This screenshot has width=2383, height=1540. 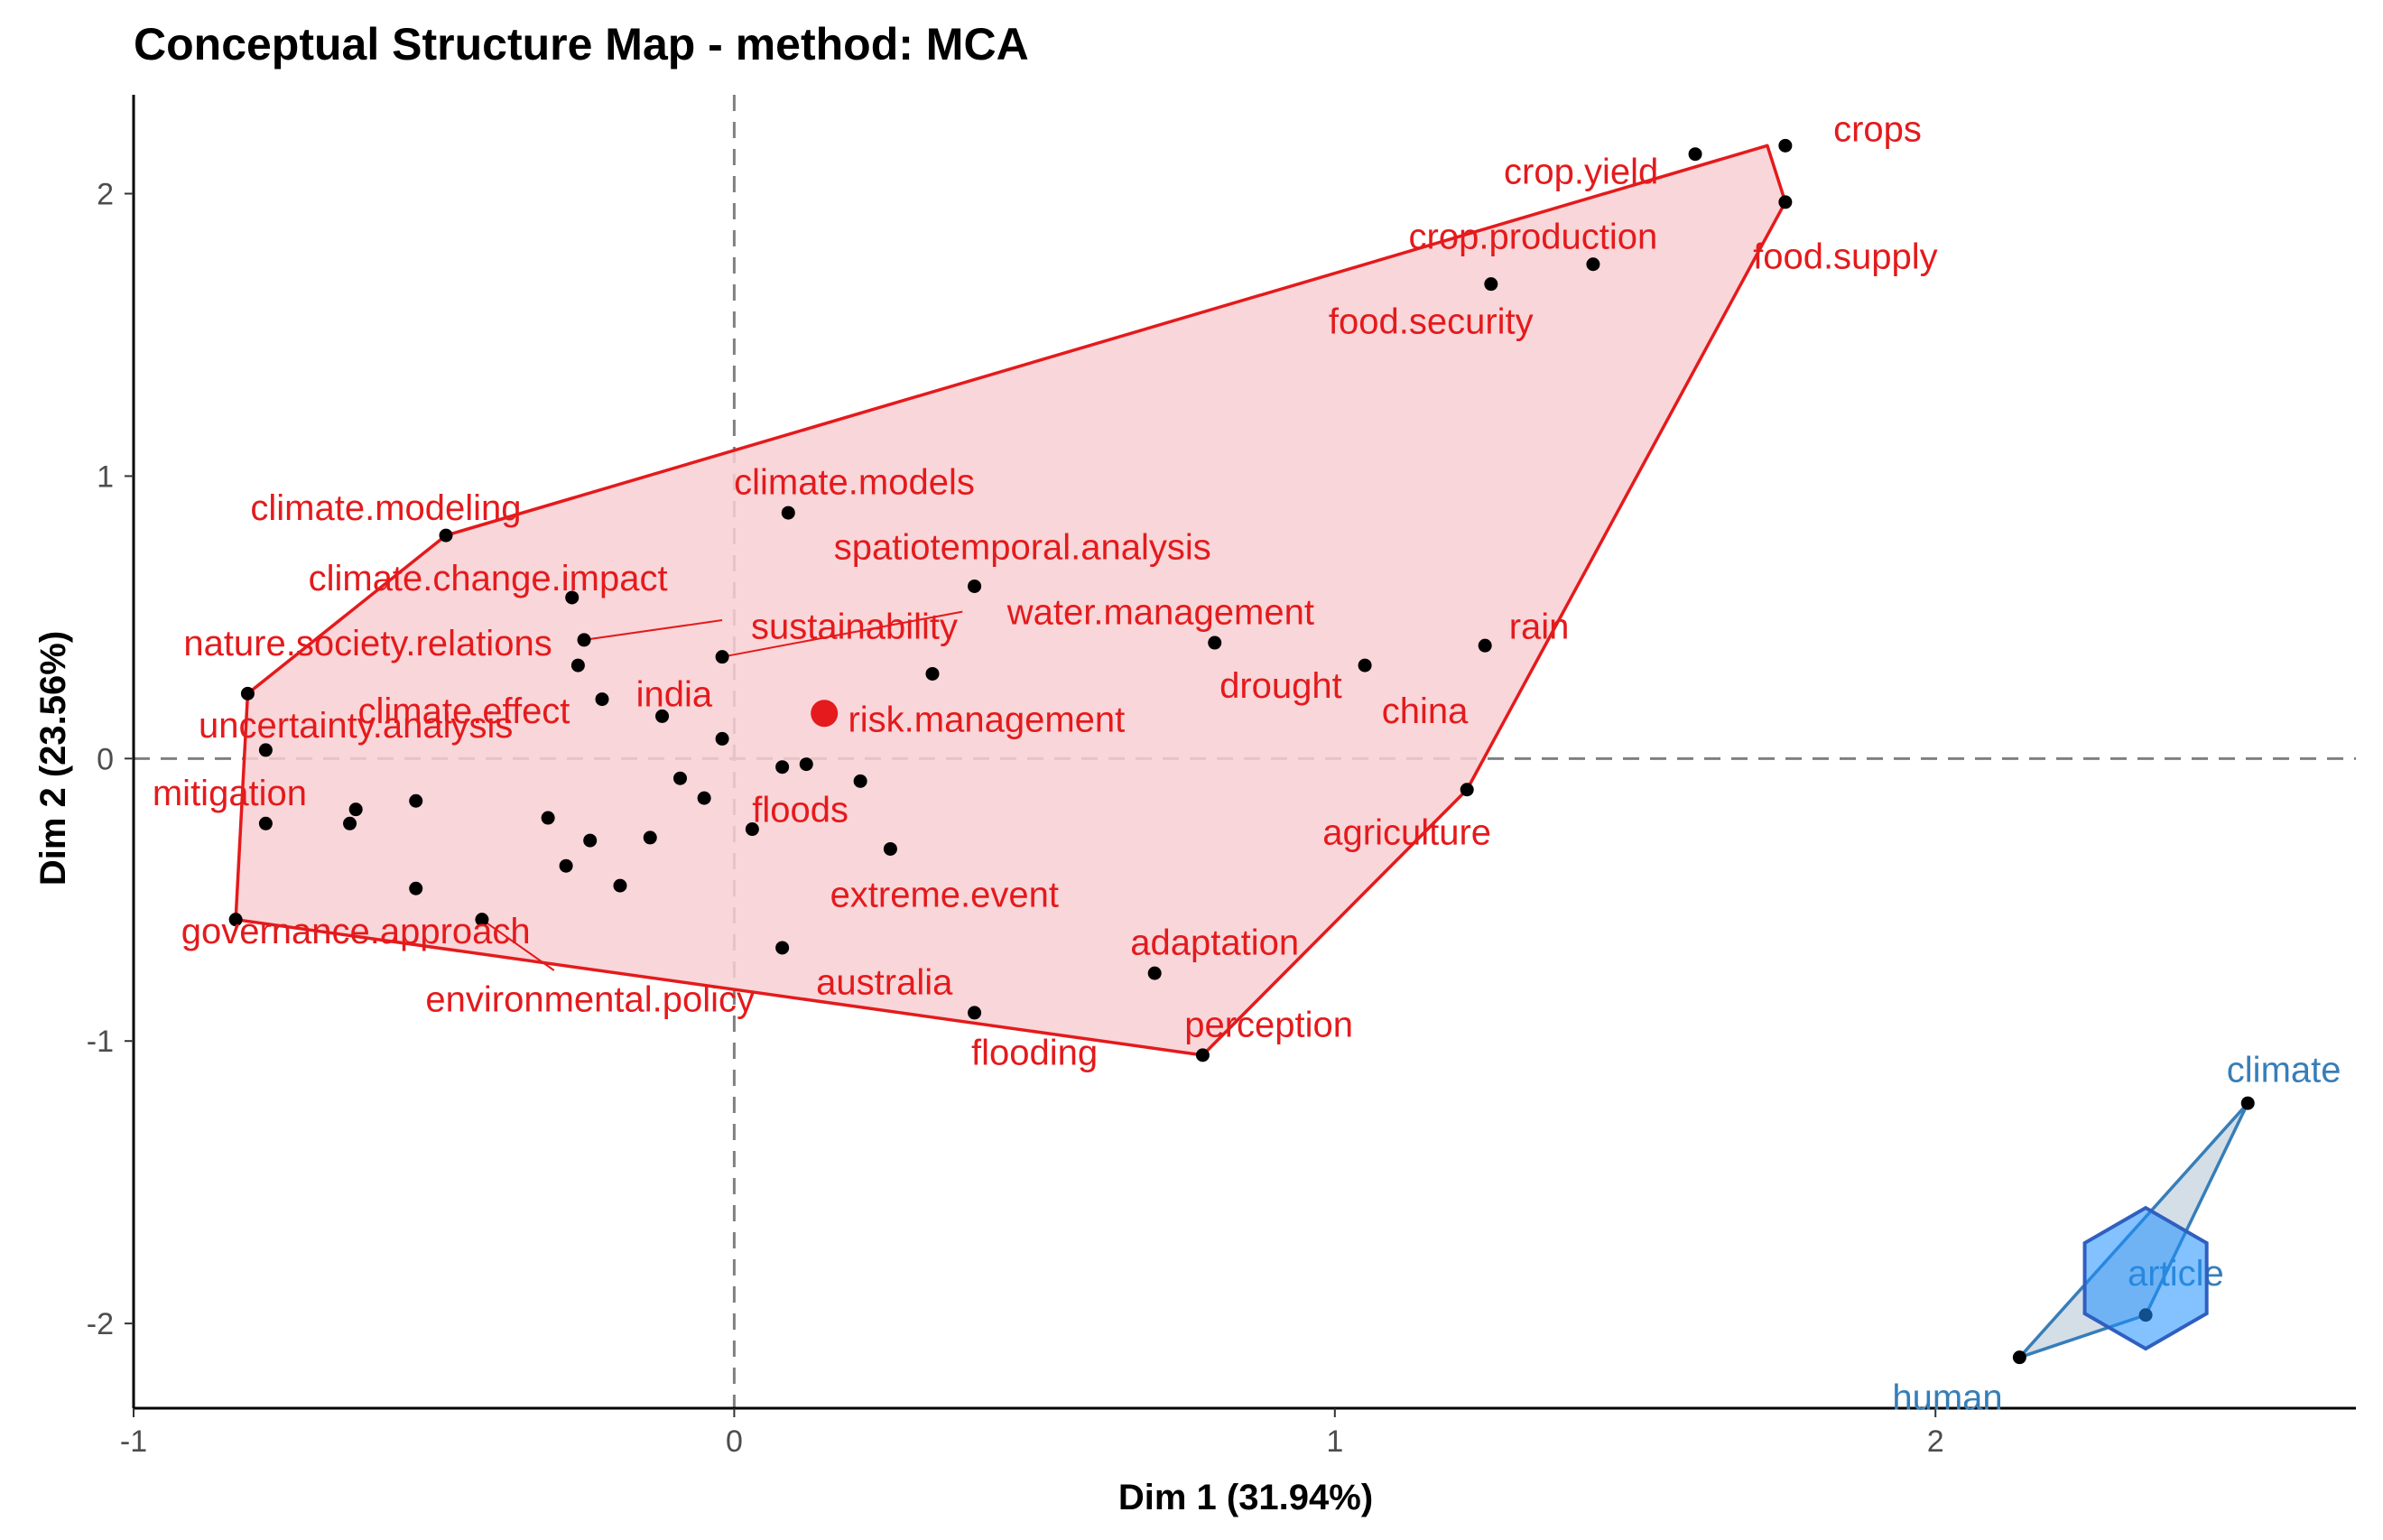 I want to click on cluster-1-term-label: rain, so click(x=1539, y=626).